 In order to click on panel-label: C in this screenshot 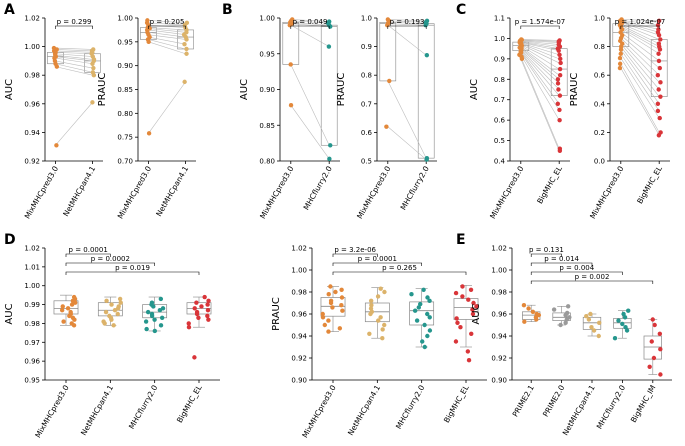, I will do `click(461, 10)`.